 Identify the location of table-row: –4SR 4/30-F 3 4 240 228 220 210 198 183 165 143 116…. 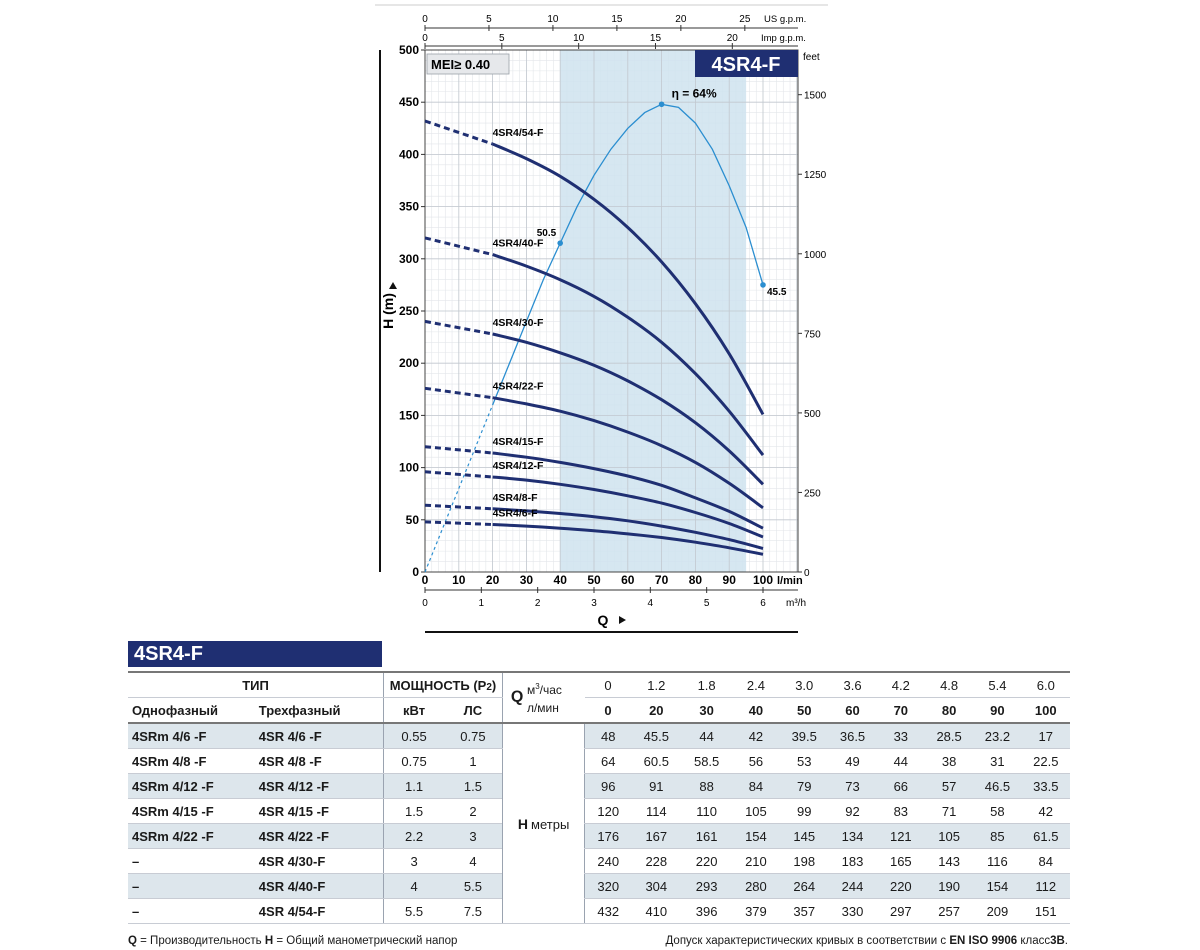
(599, 861).